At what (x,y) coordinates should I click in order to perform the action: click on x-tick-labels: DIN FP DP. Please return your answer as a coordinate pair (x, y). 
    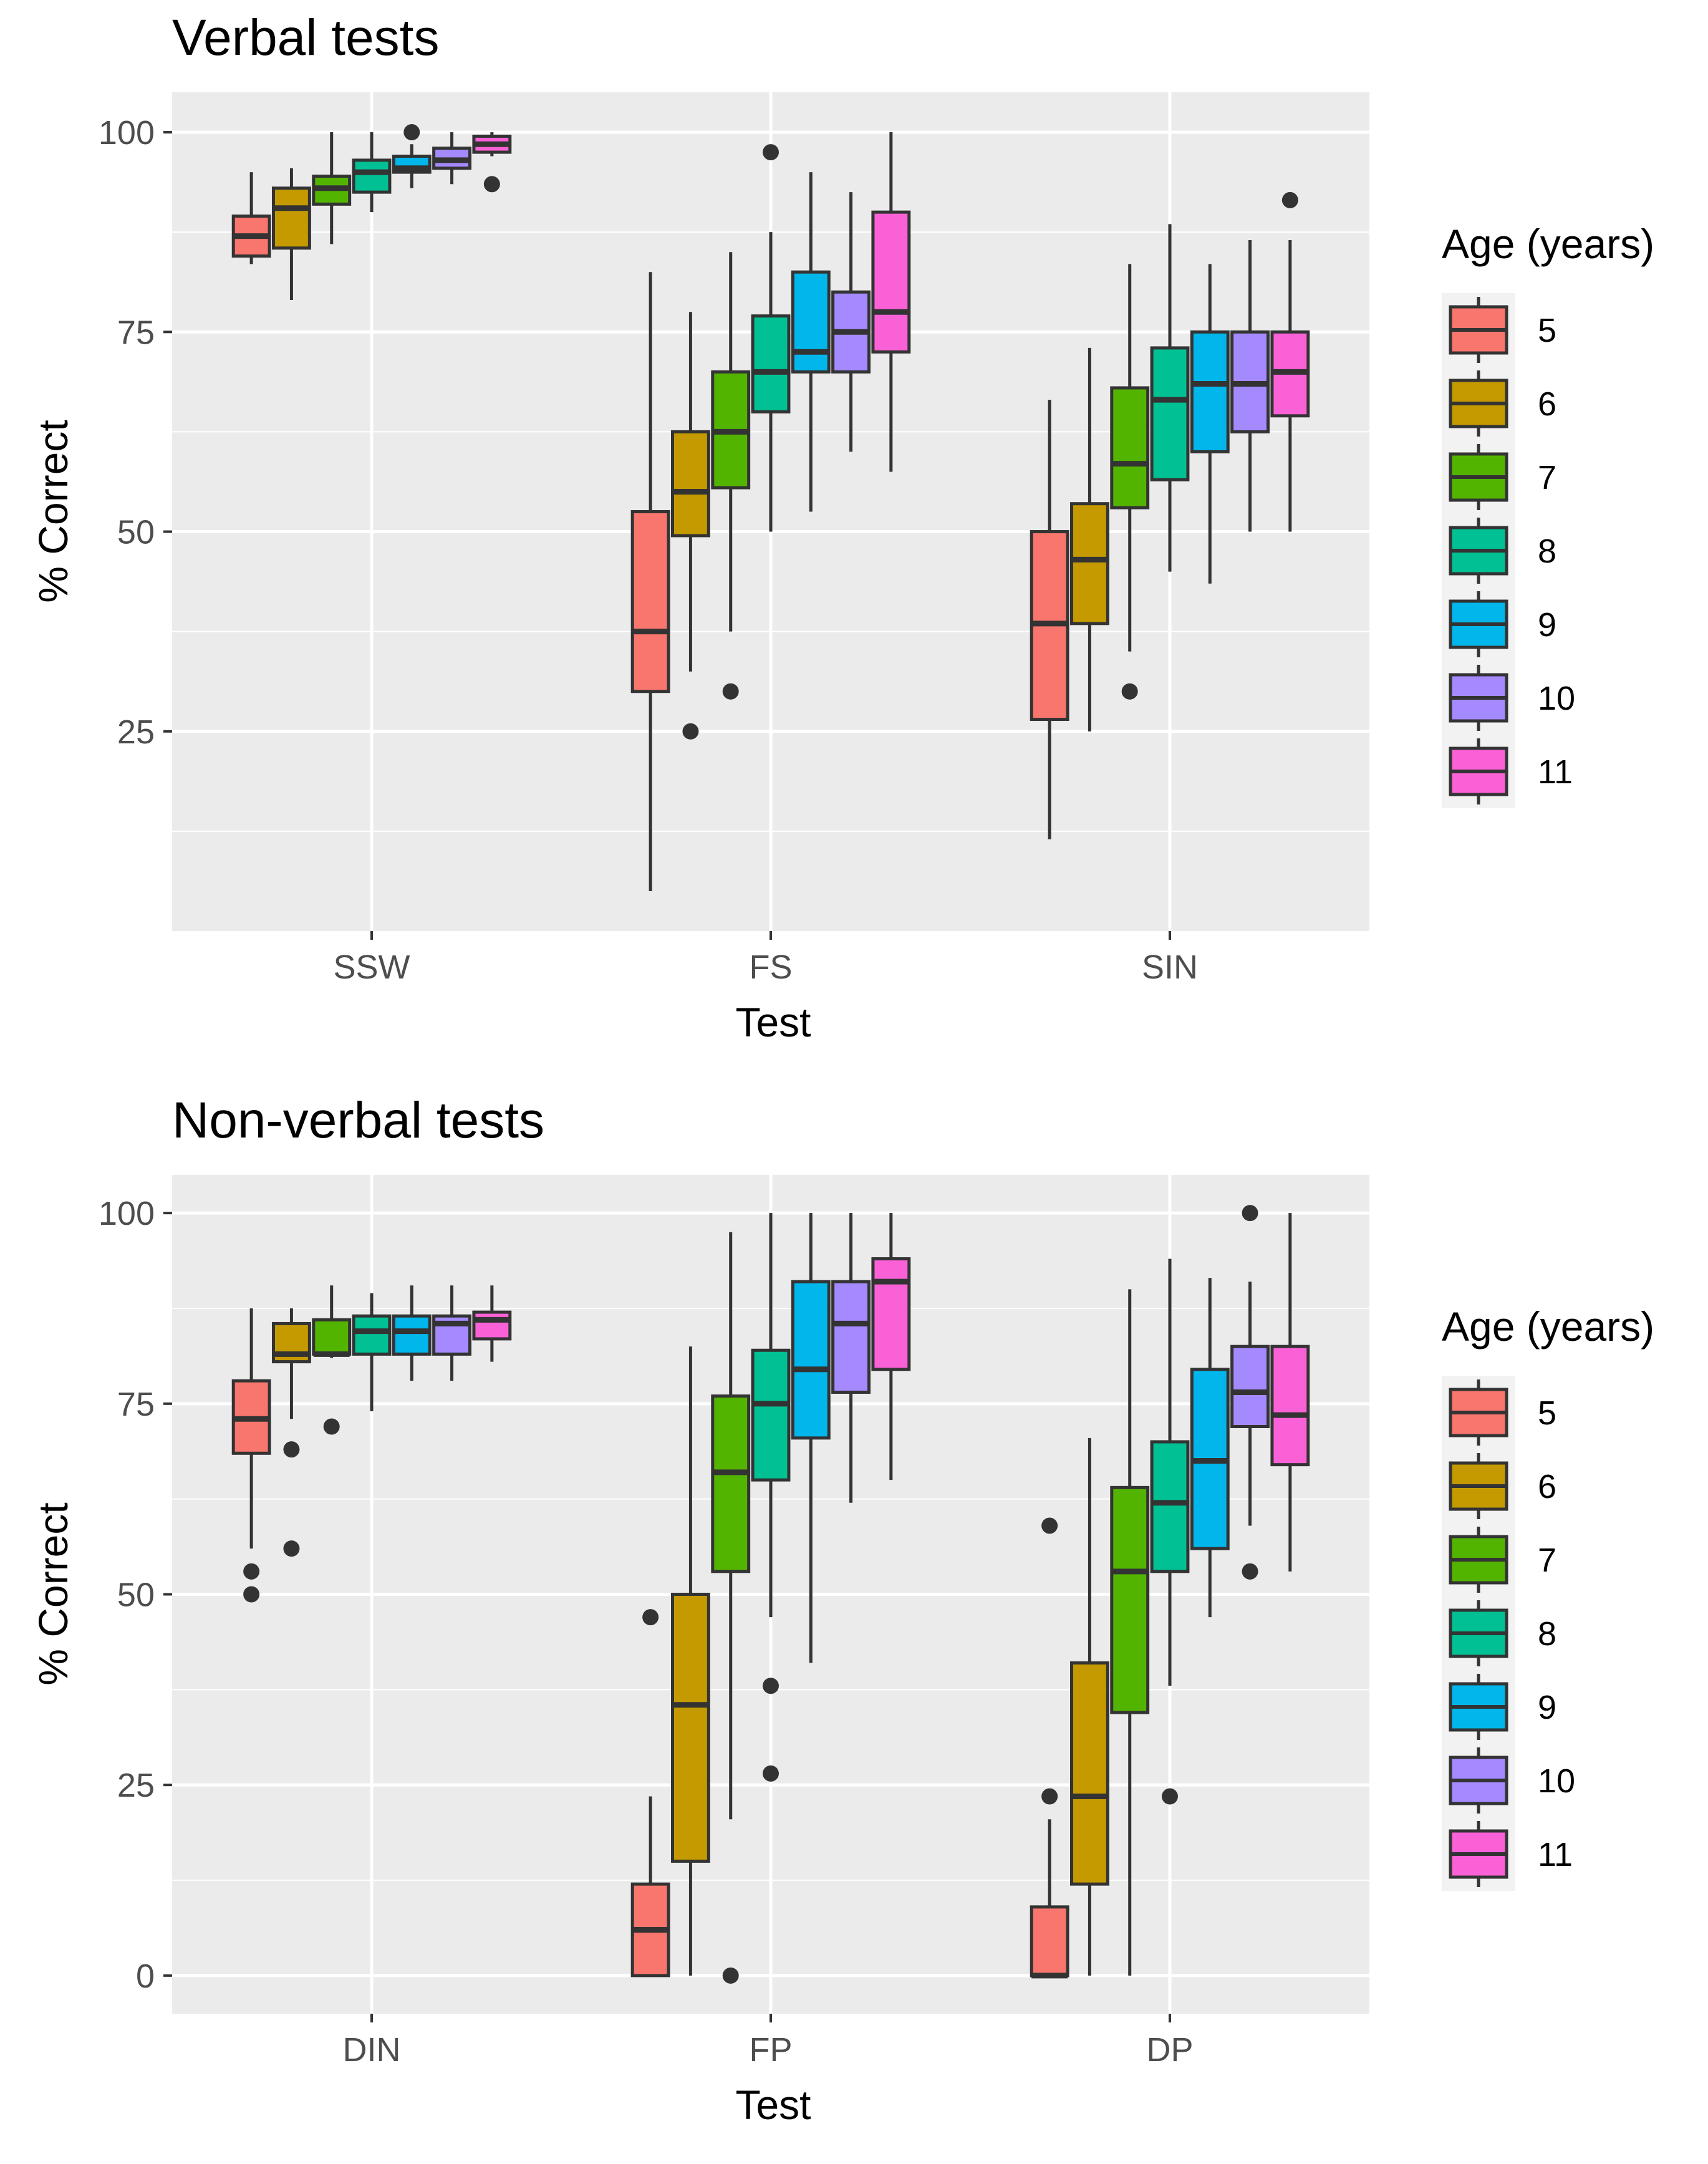
    Looking at the image, I should click on (768, 2041).